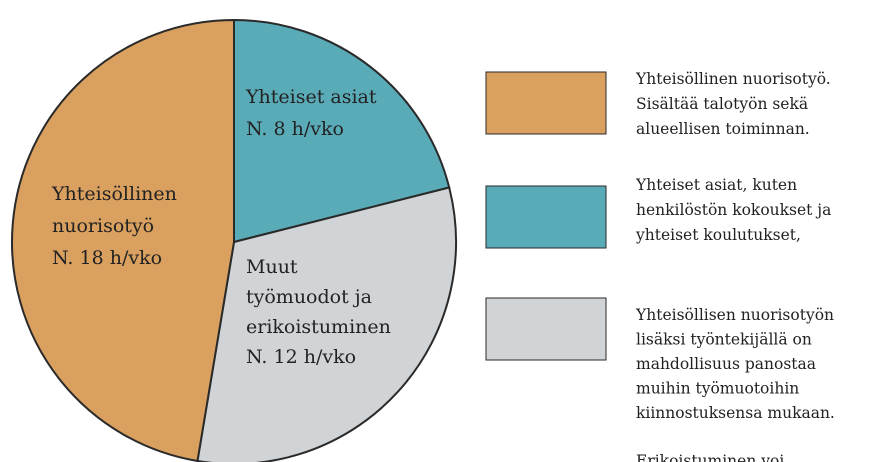 The image size is (879, 462). I want to click on slice-value-label: N. 12 h/vko, so click(301, 357).